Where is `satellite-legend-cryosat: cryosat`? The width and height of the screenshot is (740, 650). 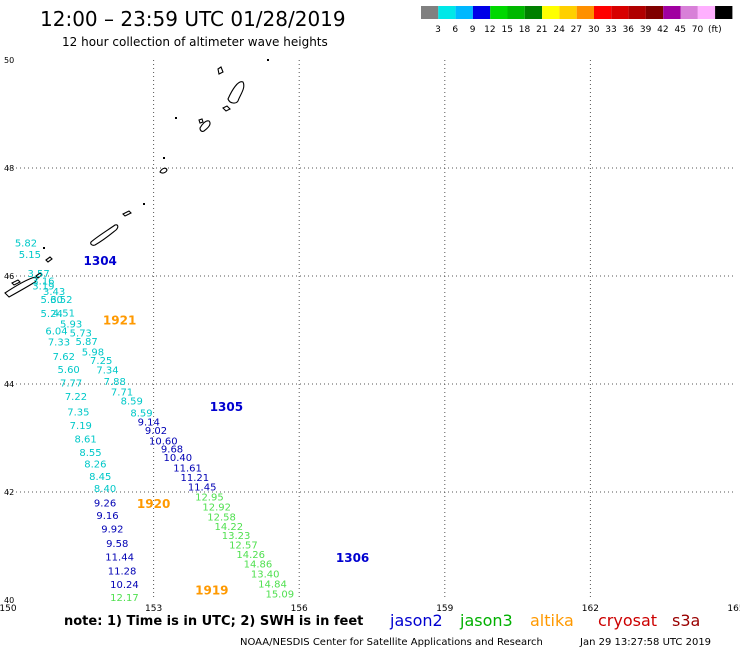
satellite-legend-cryosat: cryosat is located at coordinates (627, 620).